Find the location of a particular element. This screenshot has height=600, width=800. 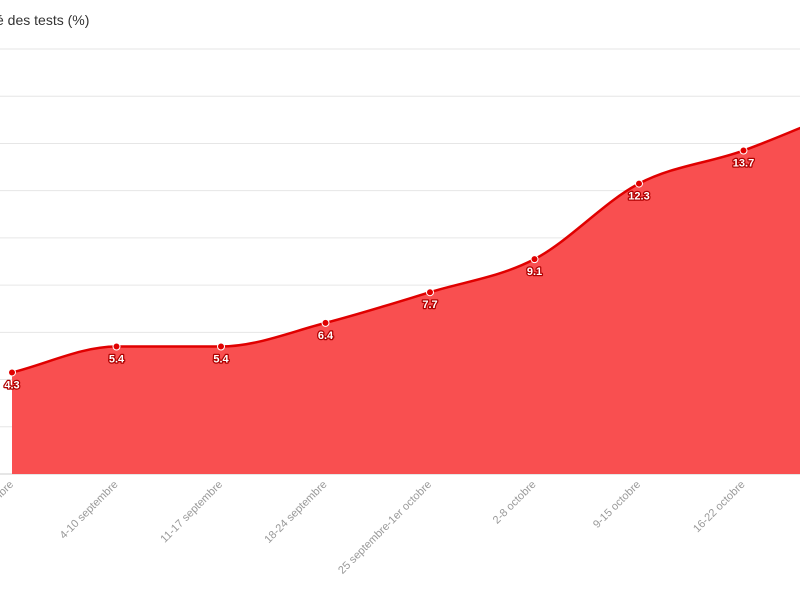

x-tick-label: 16-22 octobre is located at coordinates (719, 507).